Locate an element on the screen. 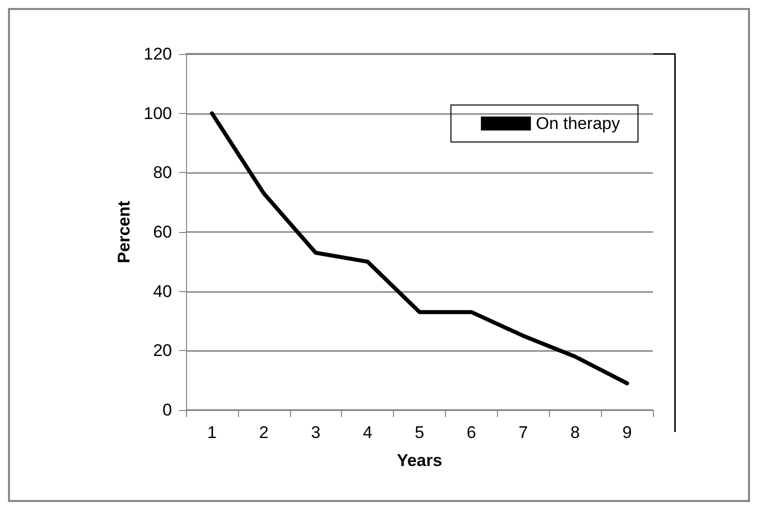  y-axis-title: Percent is located at coordinates (124, 232).